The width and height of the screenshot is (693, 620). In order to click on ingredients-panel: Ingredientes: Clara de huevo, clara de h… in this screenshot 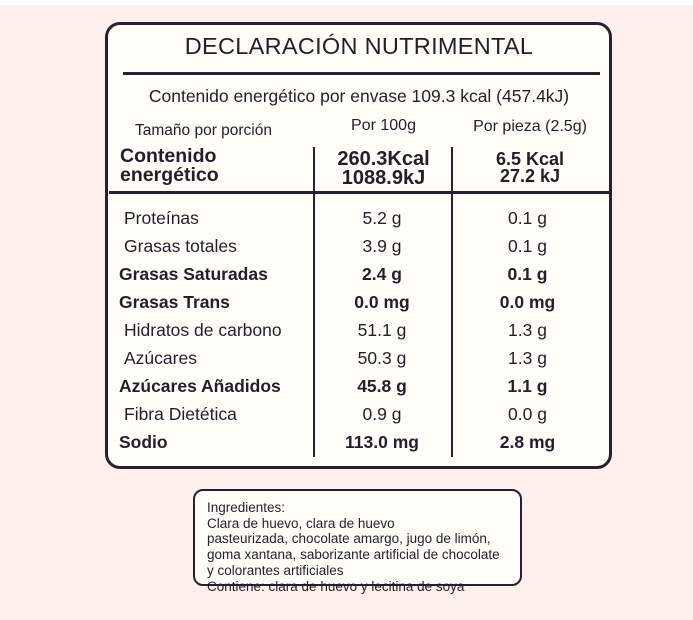, I will do `click(357, 541)`.